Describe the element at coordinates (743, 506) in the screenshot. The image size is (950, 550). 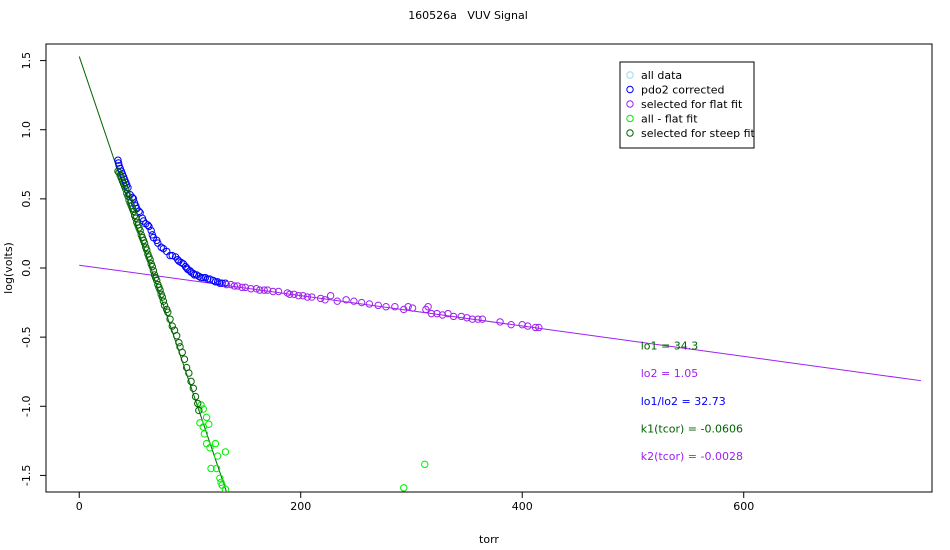
I see `x-tick-label: 600` at that location.